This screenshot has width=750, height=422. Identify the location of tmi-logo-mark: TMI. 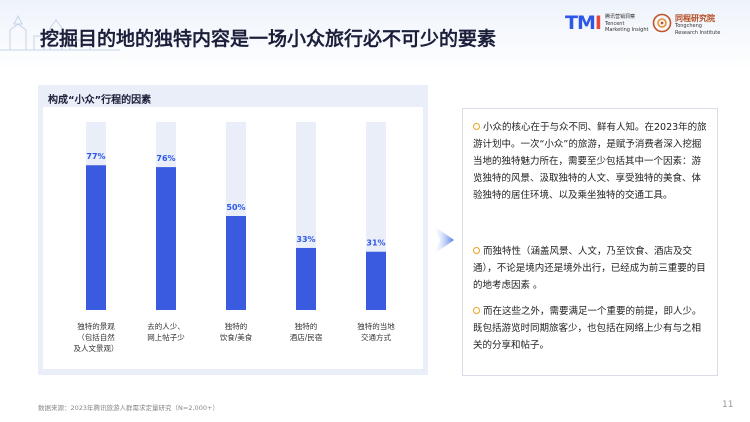
(583, 23).